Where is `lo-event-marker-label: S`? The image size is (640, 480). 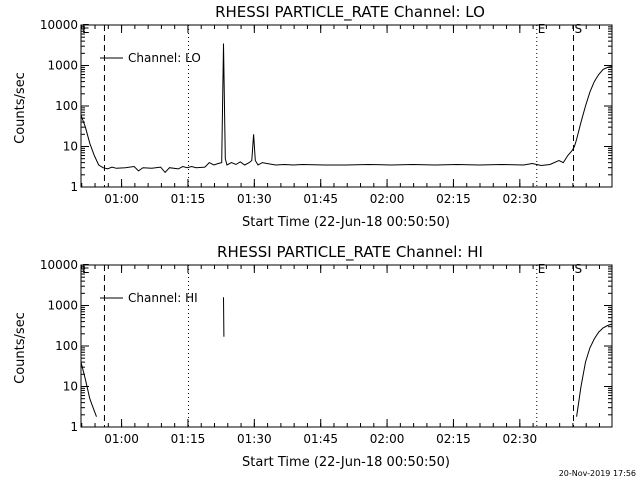
lo-event-marker-label: S is located at coordinates (579, 29).